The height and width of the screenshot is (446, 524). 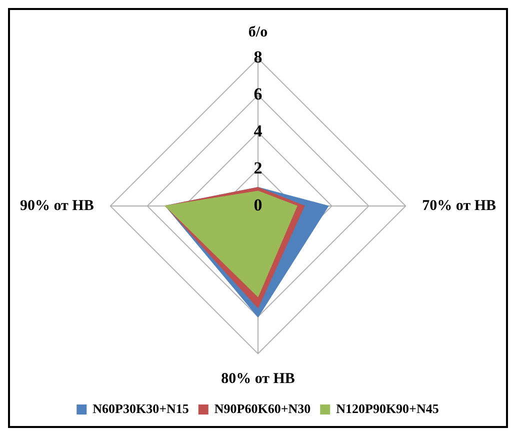 I want to click on spoke-label: 90% от НВ, so click(x=57, y=206).